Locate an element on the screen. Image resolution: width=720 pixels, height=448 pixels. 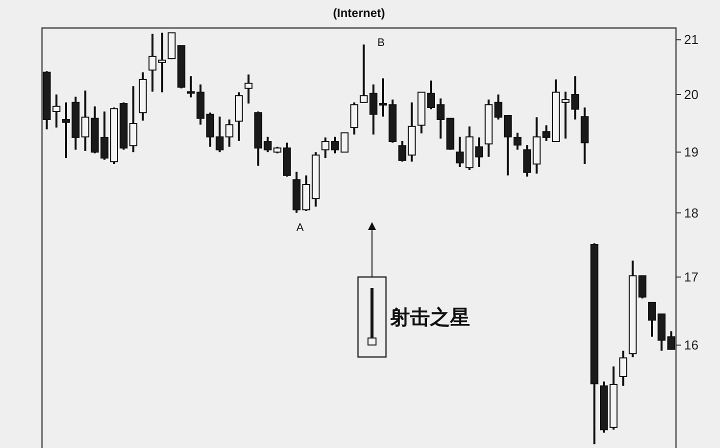
y-tick-label: 16 is located at coordinates (691, 345).